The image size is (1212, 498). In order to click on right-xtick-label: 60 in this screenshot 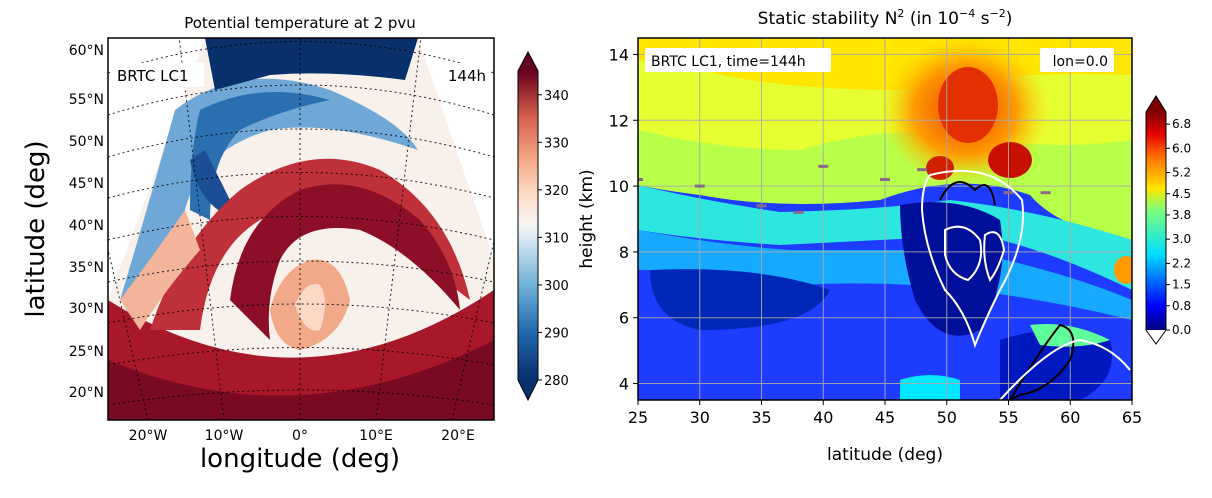, I will do `click(1070, 417)`.